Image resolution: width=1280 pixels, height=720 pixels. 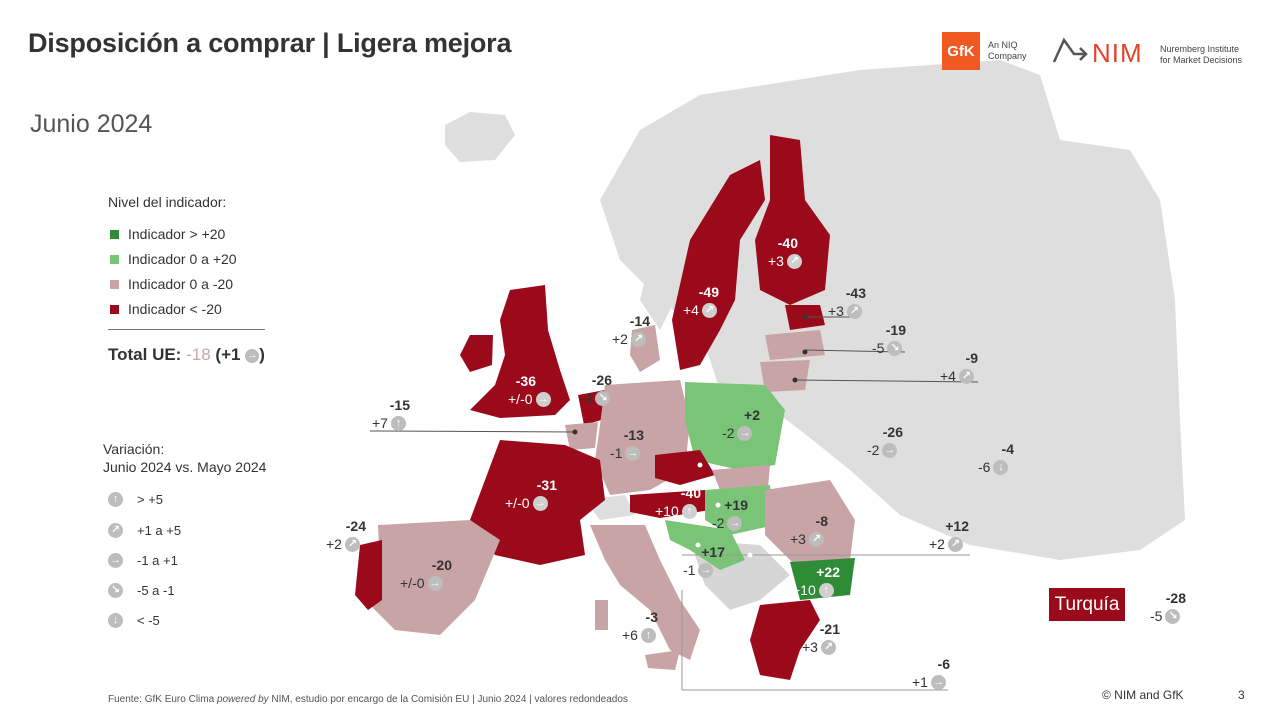 I want to click on map-region-uk, so click(x=520, y=351).